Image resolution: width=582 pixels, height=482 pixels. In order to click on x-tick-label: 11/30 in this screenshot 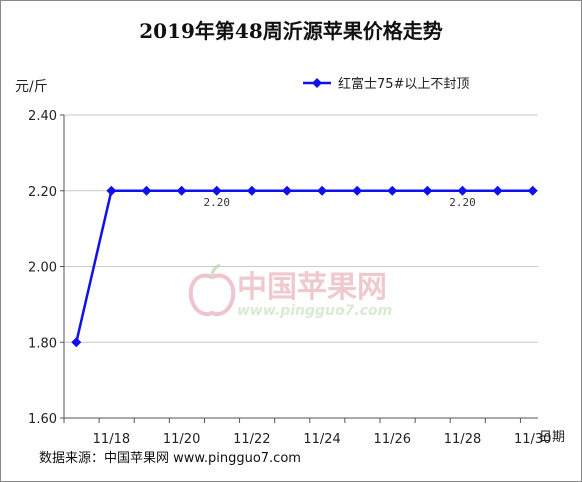, I will do `click(532, 439)`.